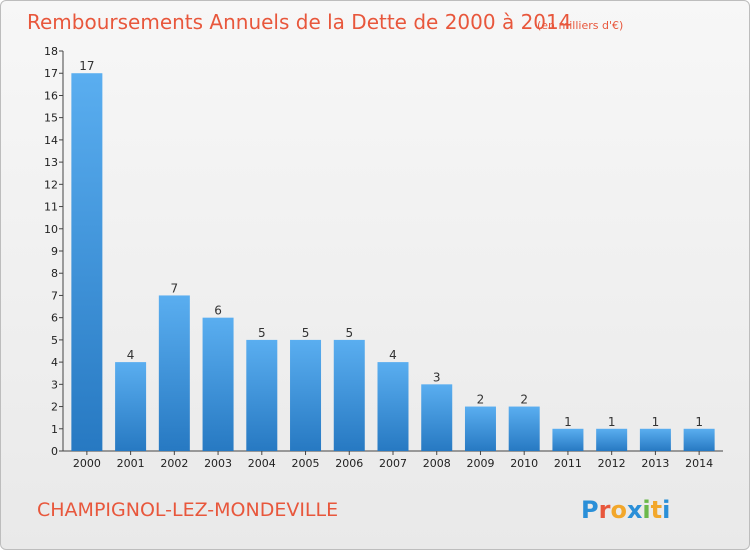  I want to click on y-tick-label: 18, so click(51, 51).